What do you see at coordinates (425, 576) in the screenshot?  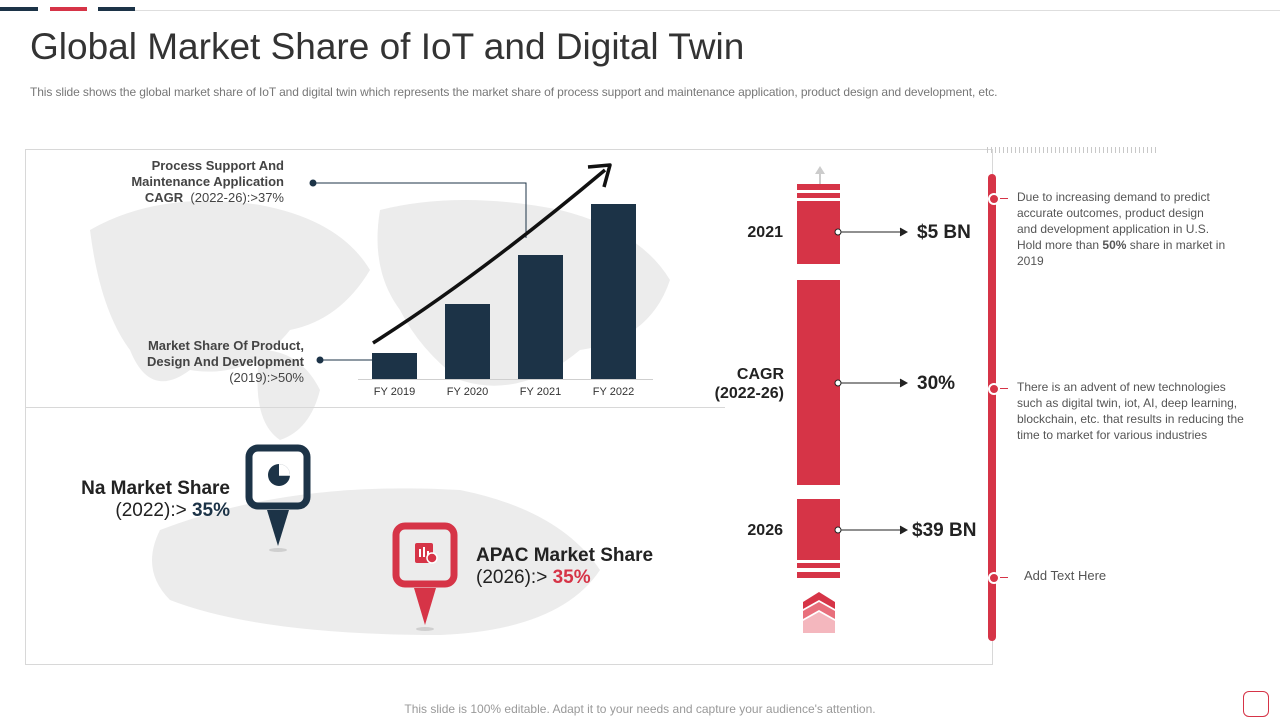 I see `apac-map-pin` at bounding box center [425, 576].